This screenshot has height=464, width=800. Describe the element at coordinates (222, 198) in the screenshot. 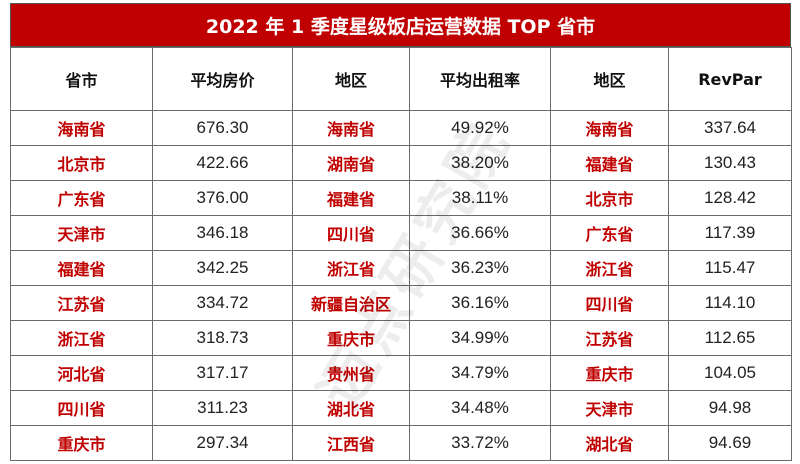

I see `value-cell: 376.00` at that location.